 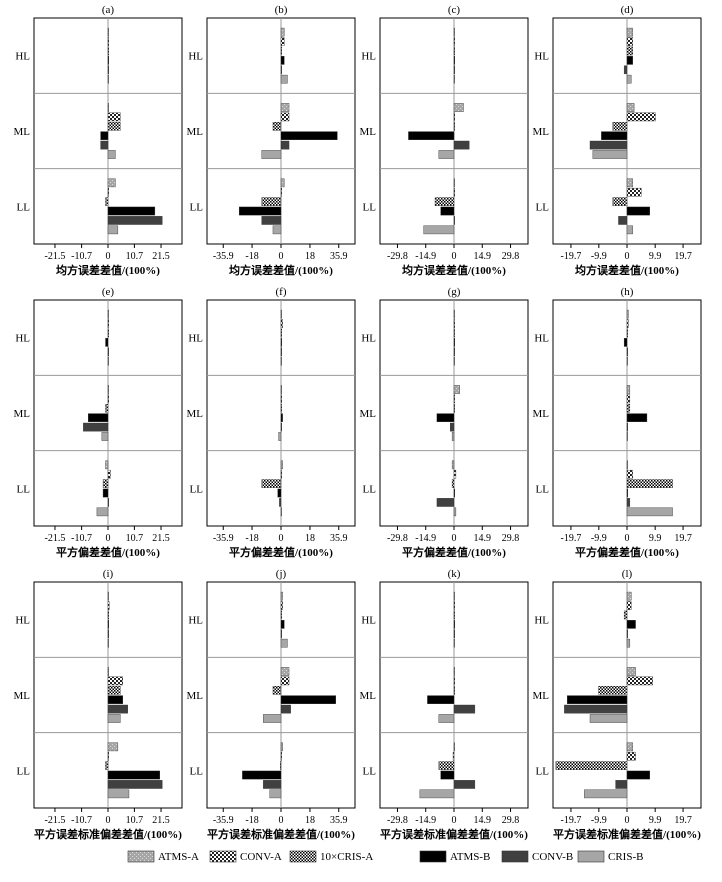 I want to click on legend-label: CONV-B, so click(x=552, y=857).